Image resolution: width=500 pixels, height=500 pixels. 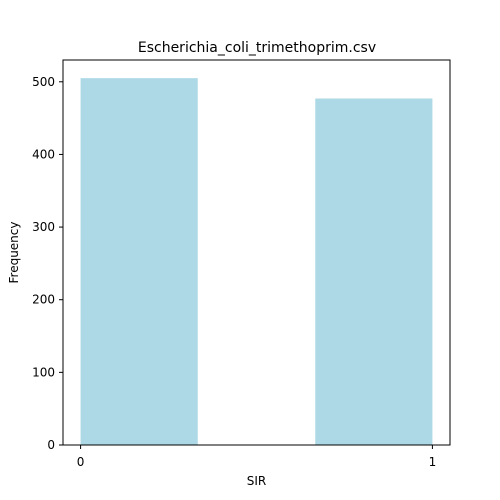 What do you see at coordinates (43, 300) in the screenshot?
I see `y-tick-label: 200` at bounding box center [43, 300].